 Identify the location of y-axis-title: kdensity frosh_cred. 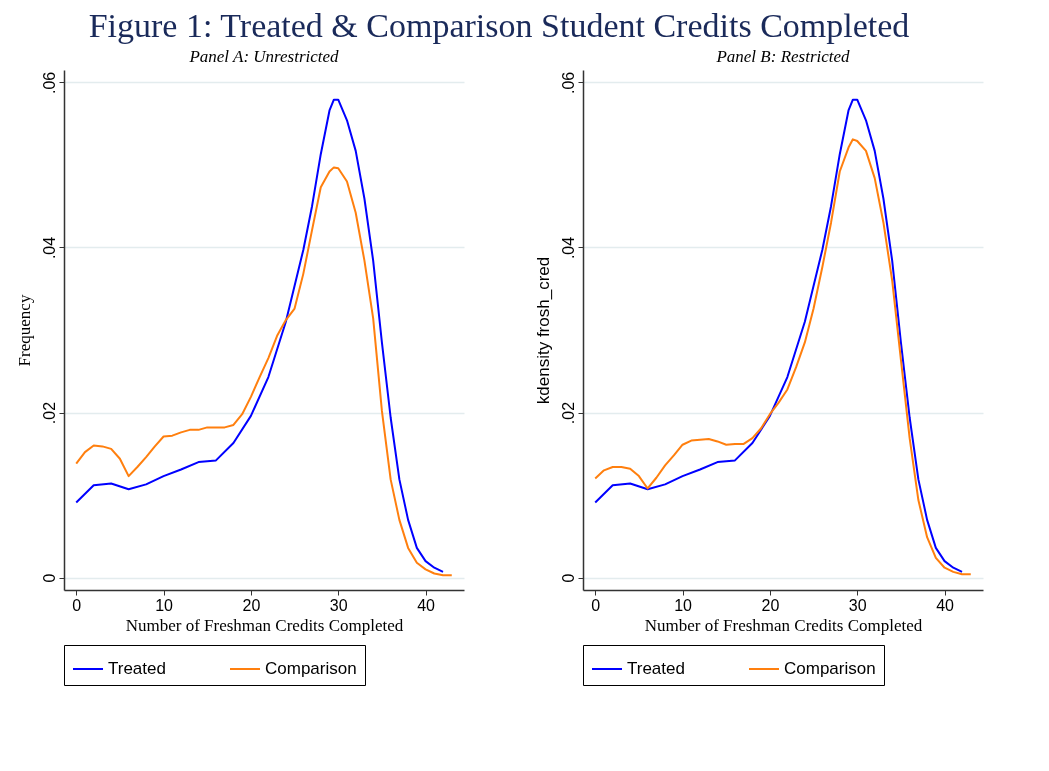
(543, 330).